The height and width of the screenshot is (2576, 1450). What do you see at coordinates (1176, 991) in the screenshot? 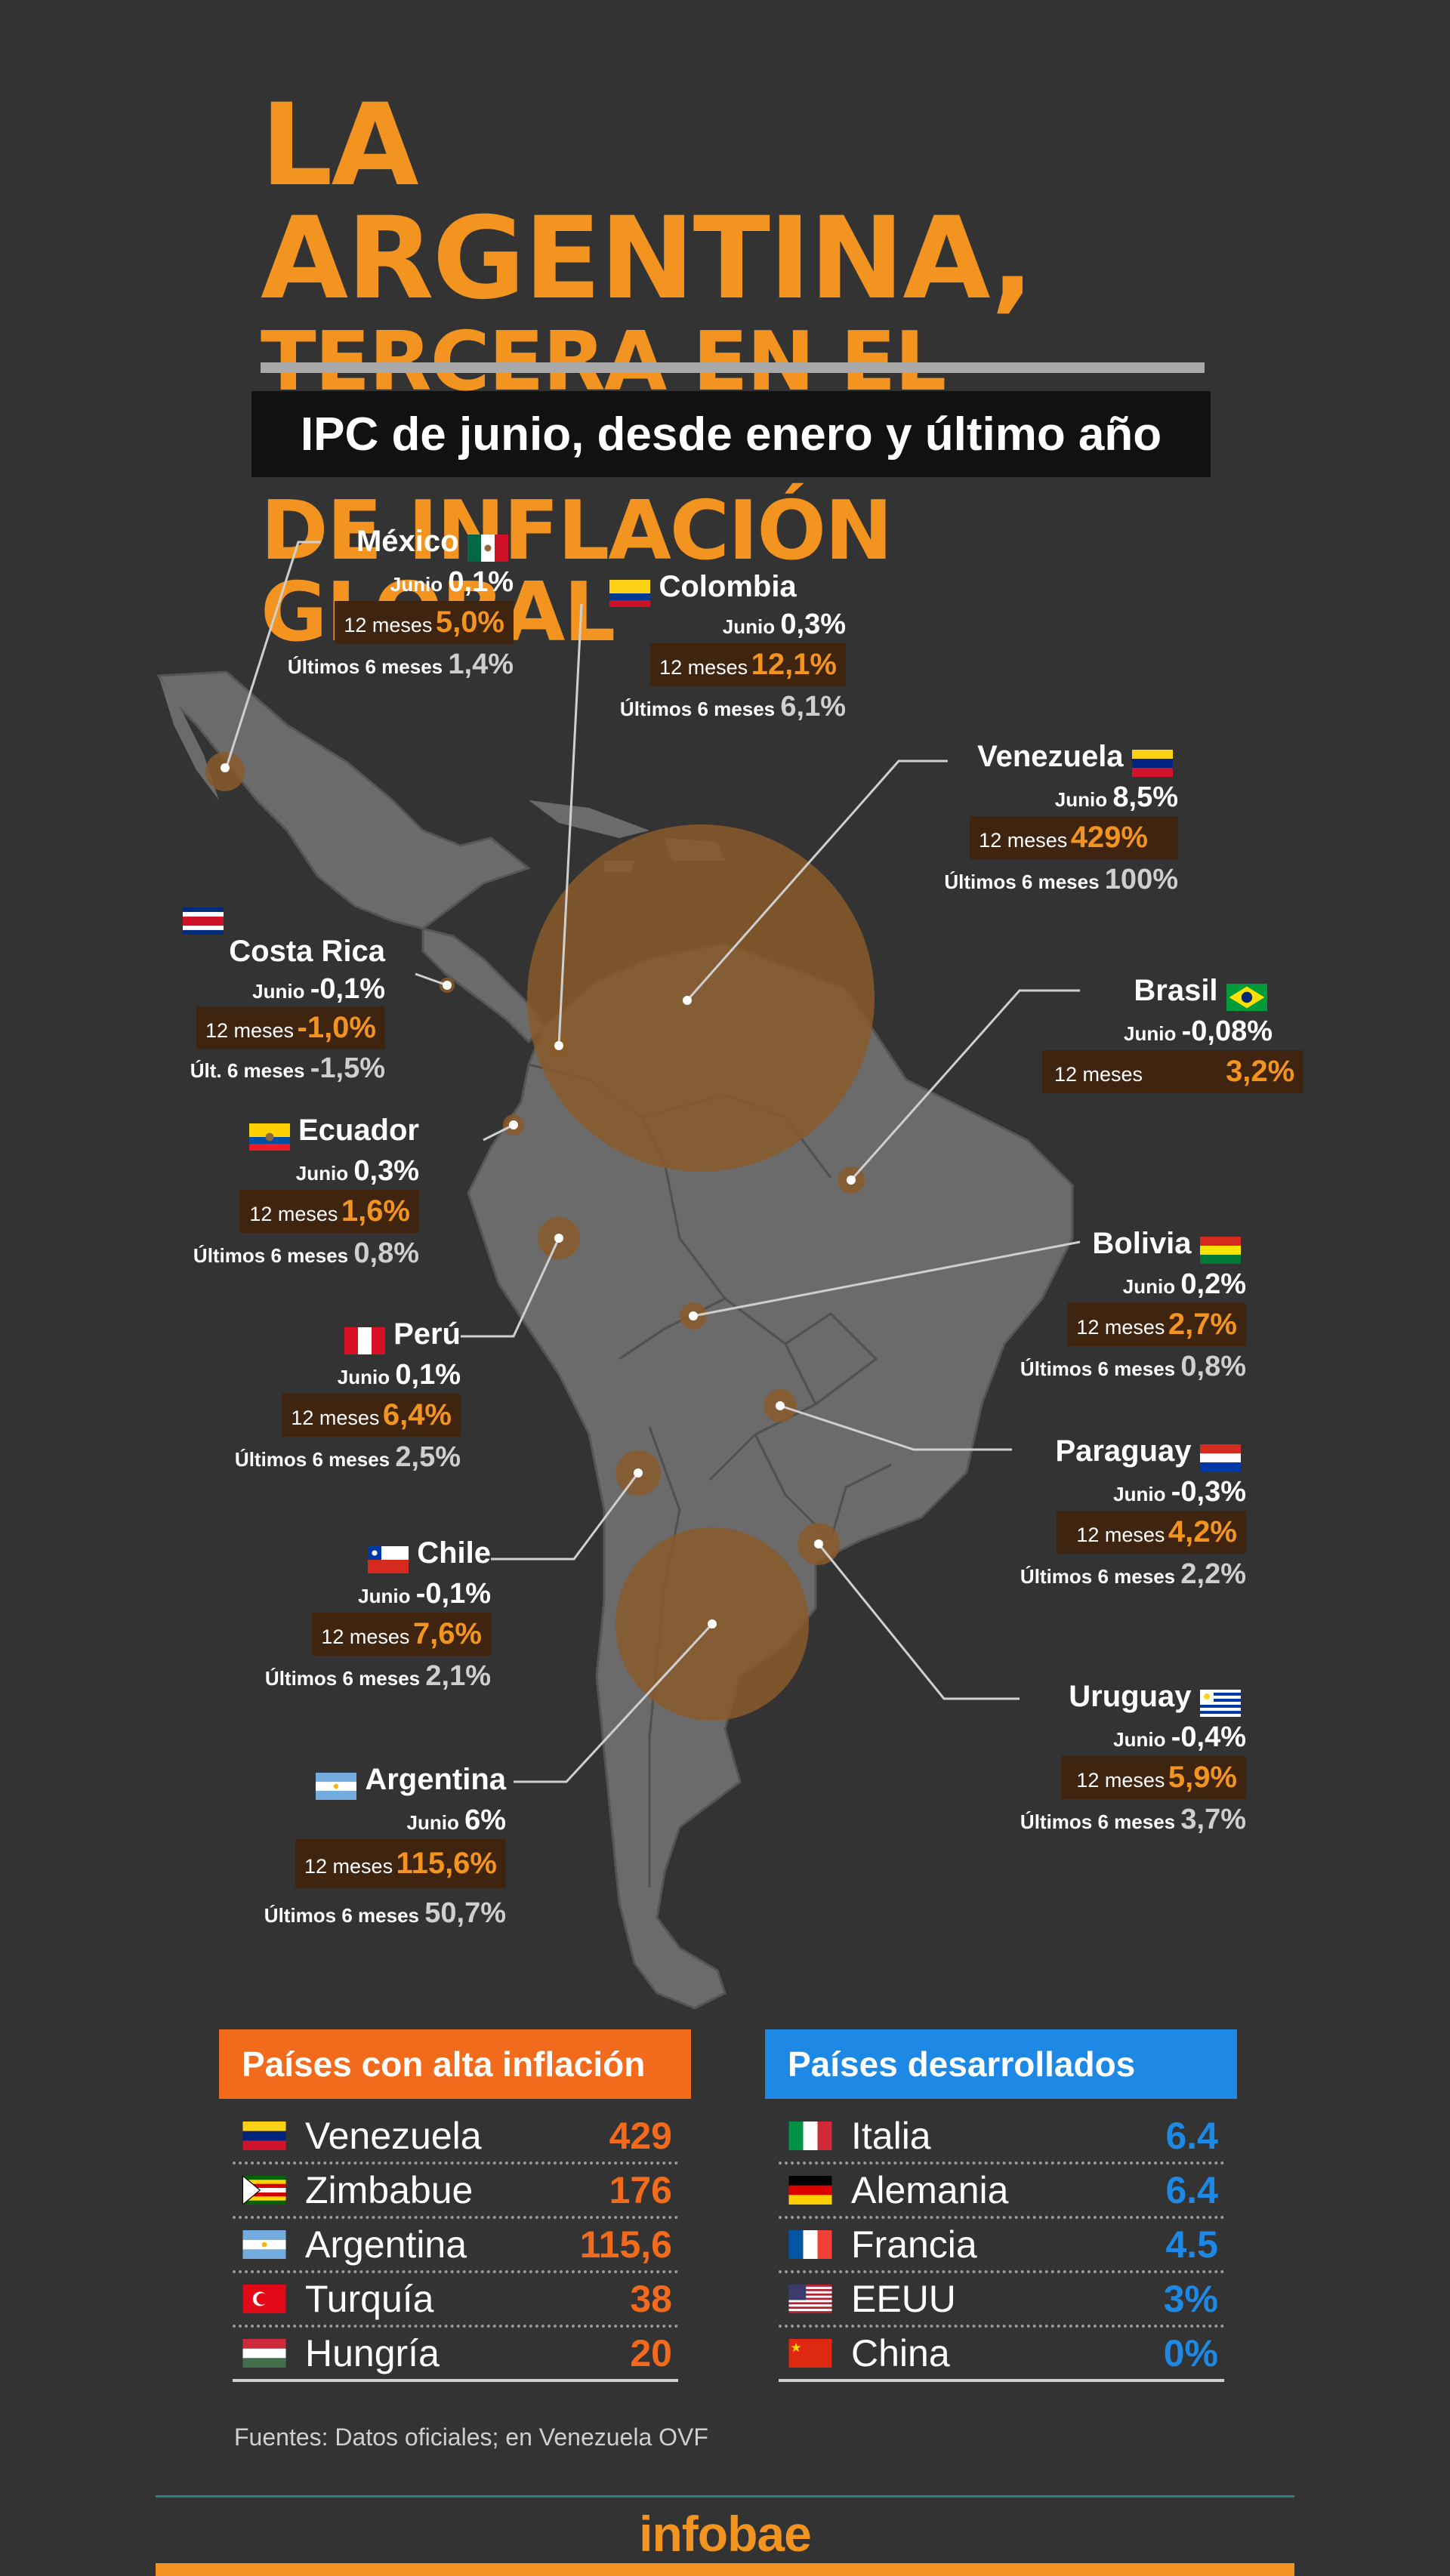
I see `brasil-name: Brasil` at bounding box center [1176, 991].